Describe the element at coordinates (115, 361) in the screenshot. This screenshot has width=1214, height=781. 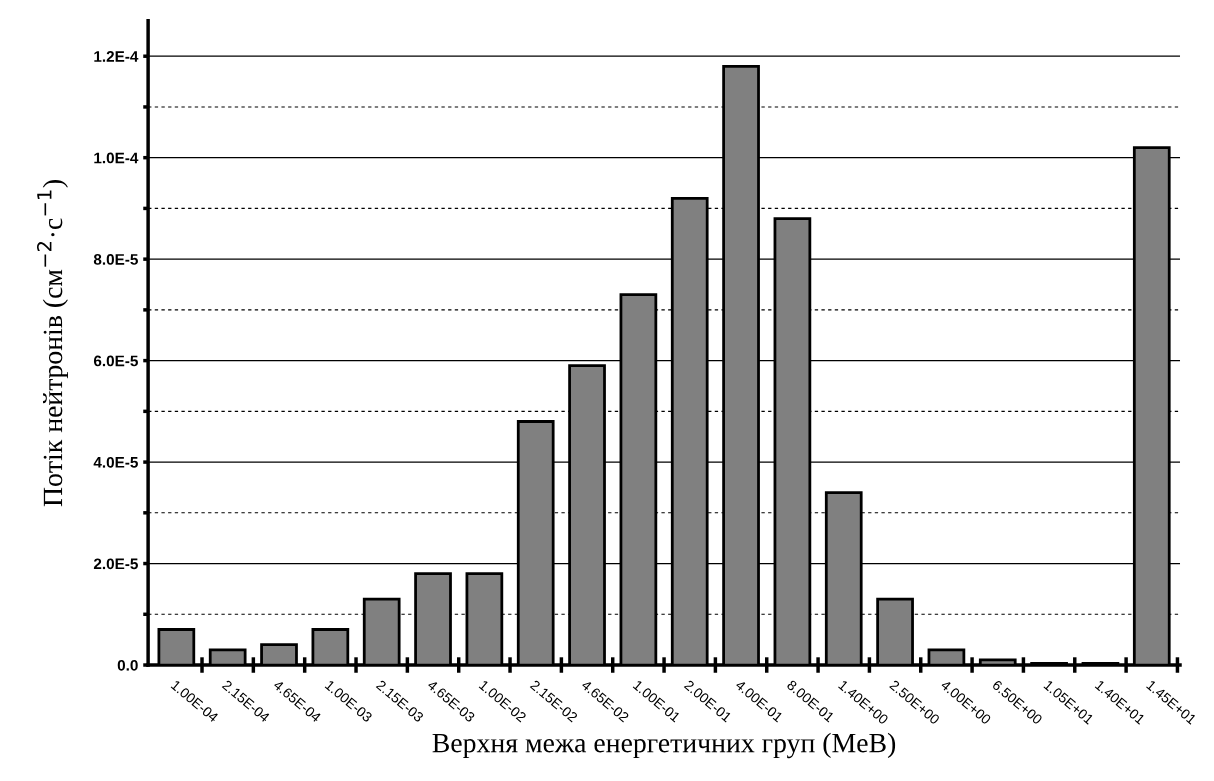
I see `y-tick-label: 6.0E-5` at that location.